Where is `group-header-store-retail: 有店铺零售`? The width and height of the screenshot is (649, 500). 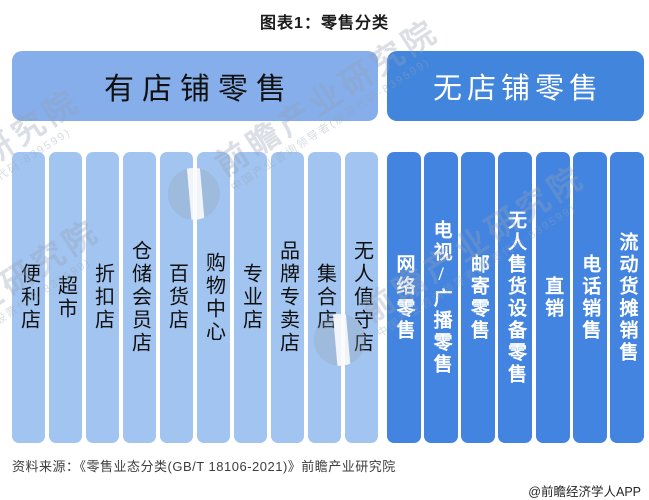
group-header-store-retail: 有店铺零售 is located at coordinates (195, 86).